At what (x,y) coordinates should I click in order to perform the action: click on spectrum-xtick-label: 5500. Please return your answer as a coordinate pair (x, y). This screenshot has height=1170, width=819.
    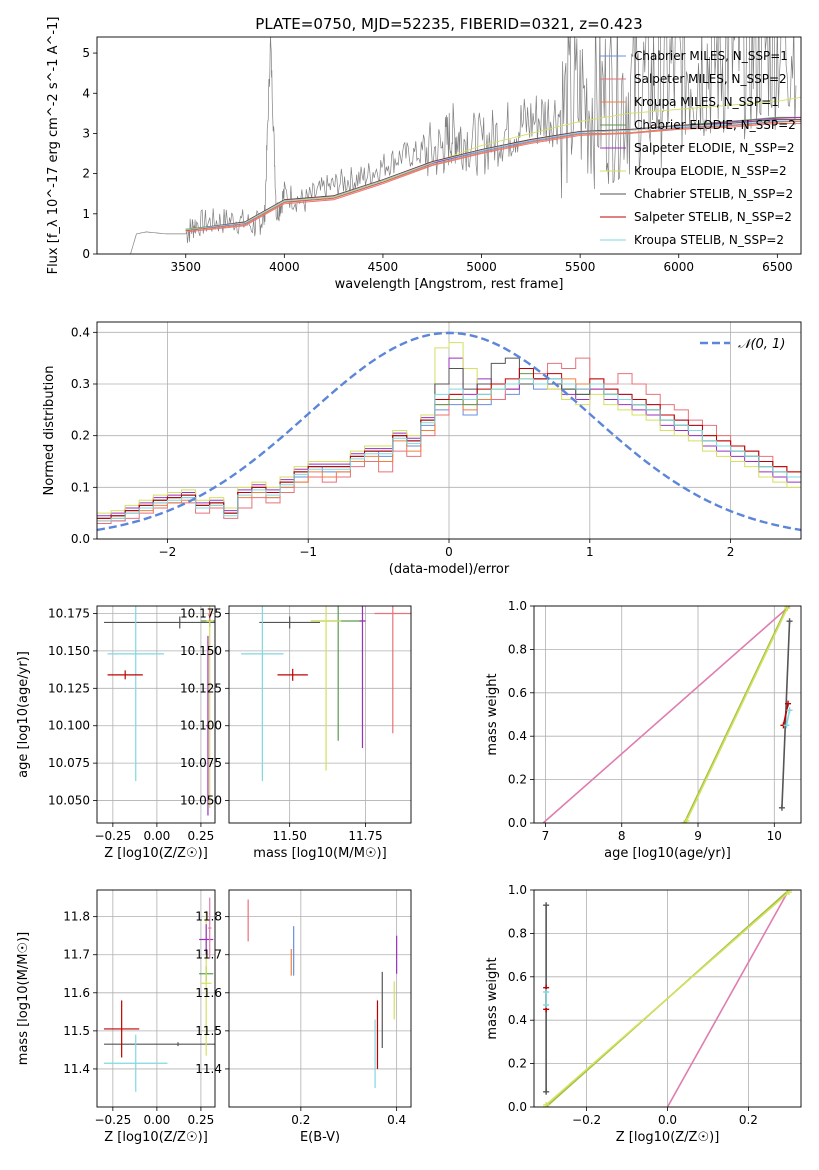
    Looking at the image, I should click on (580, 267).